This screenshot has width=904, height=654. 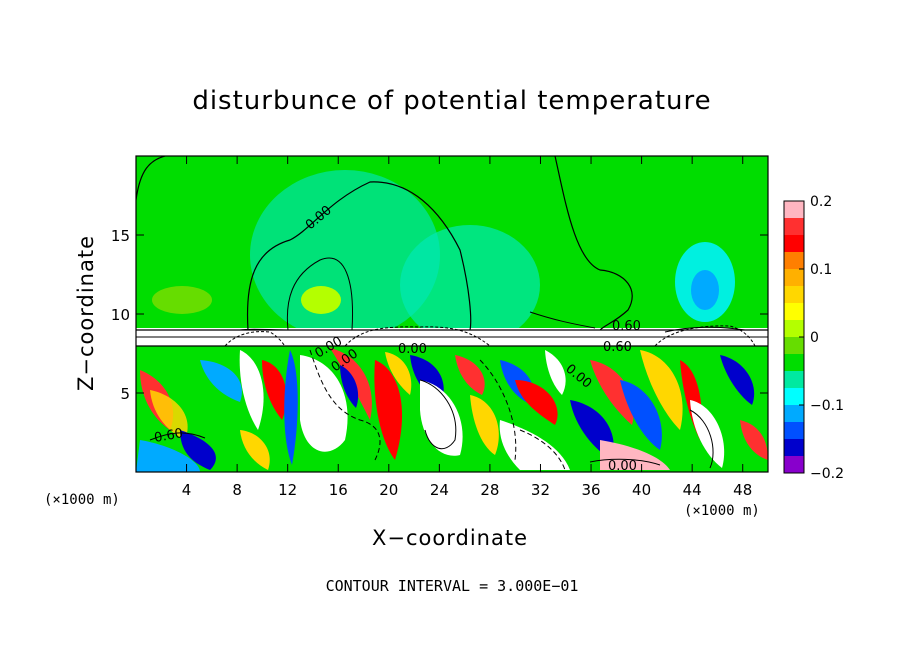 I want to click on x-tick-label: 36, so click(x=590, y=490).